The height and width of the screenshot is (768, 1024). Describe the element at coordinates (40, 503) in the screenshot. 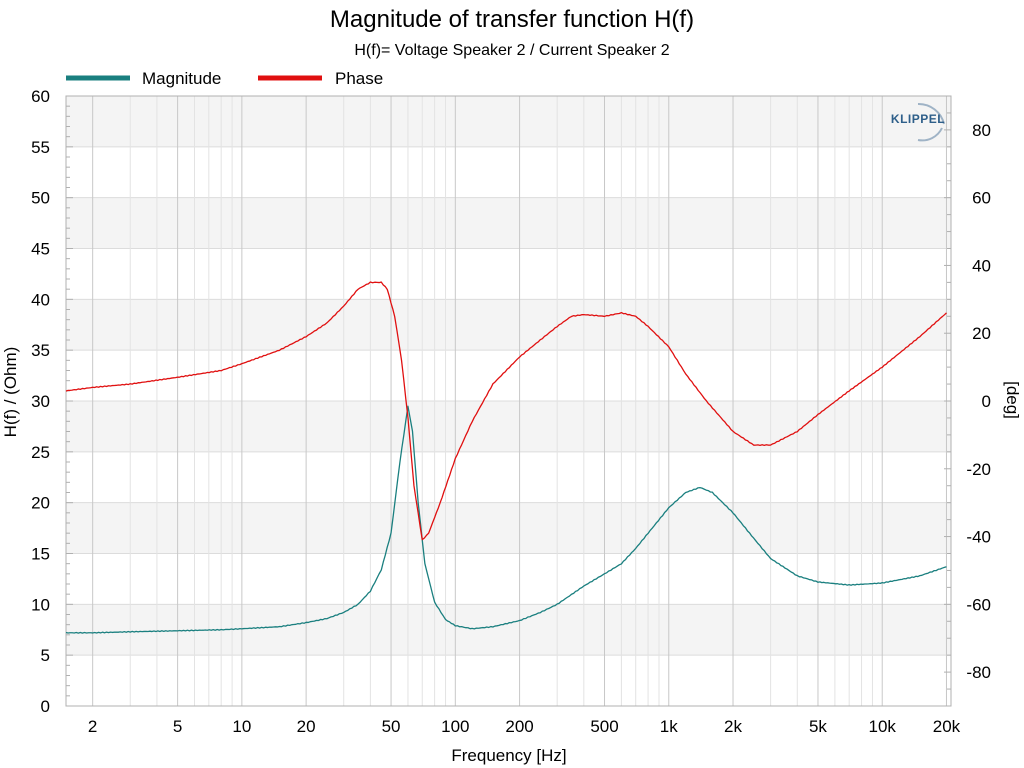

I see `y-tick-label-left: 20` at that location.